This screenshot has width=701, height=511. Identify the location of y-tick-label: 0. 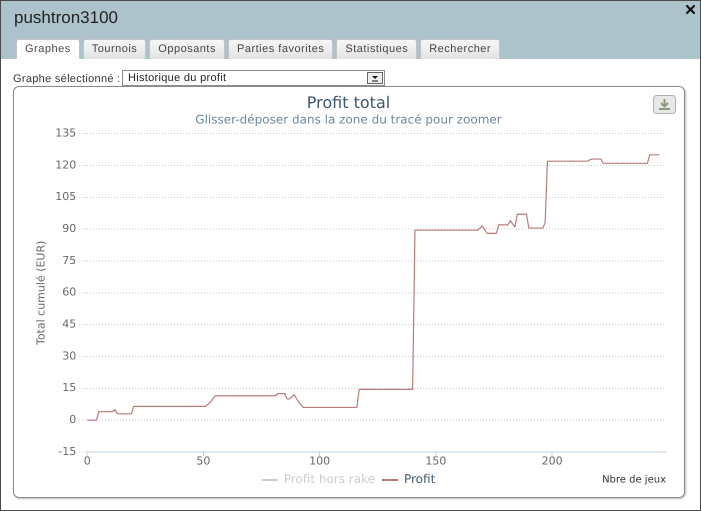
(72, 419).